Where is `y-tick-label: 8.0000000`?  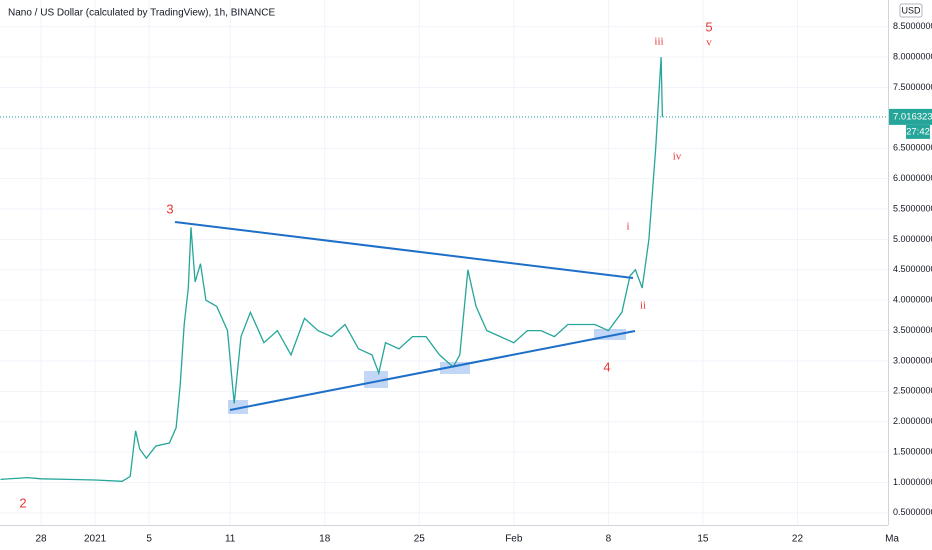 y-tick-label: 8.0000000 is located at coordinates (912, 56).